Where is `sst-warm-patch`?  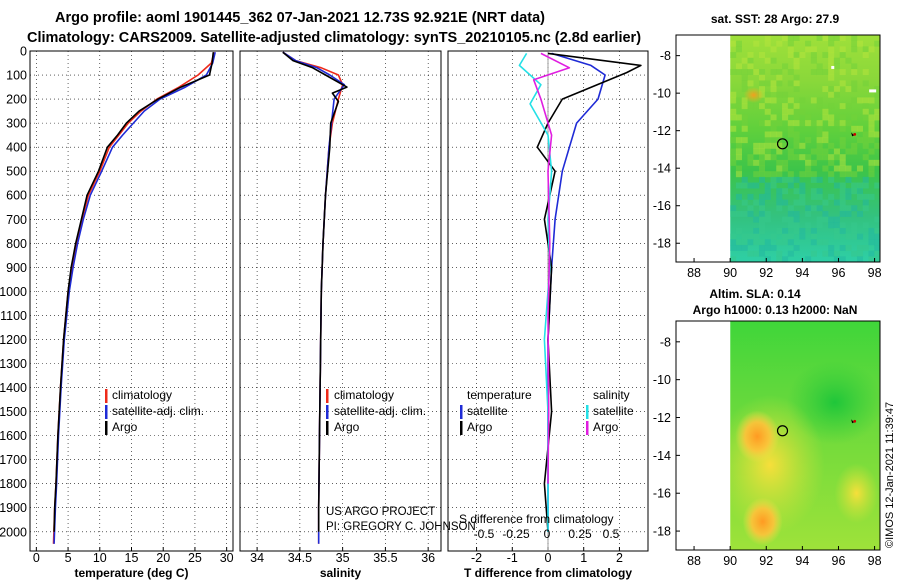 sst-warm-patch is located at coordinates (753, 95).